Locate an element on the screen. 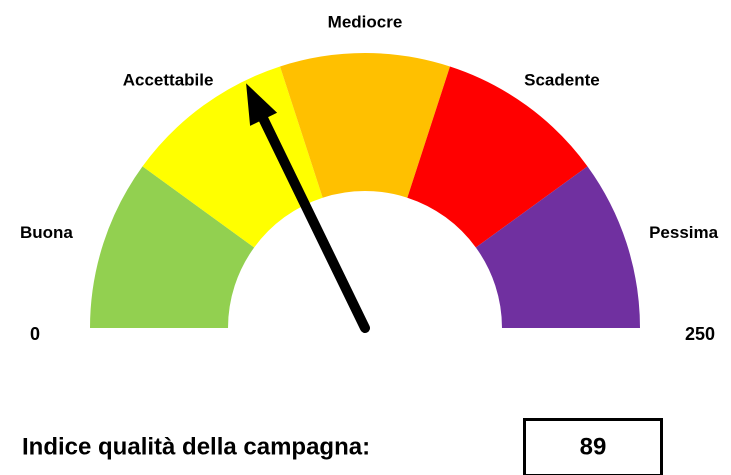 The width and height of the screenshot is (731, 475). band-label: Mediocre is located at coordinates (365, 21).